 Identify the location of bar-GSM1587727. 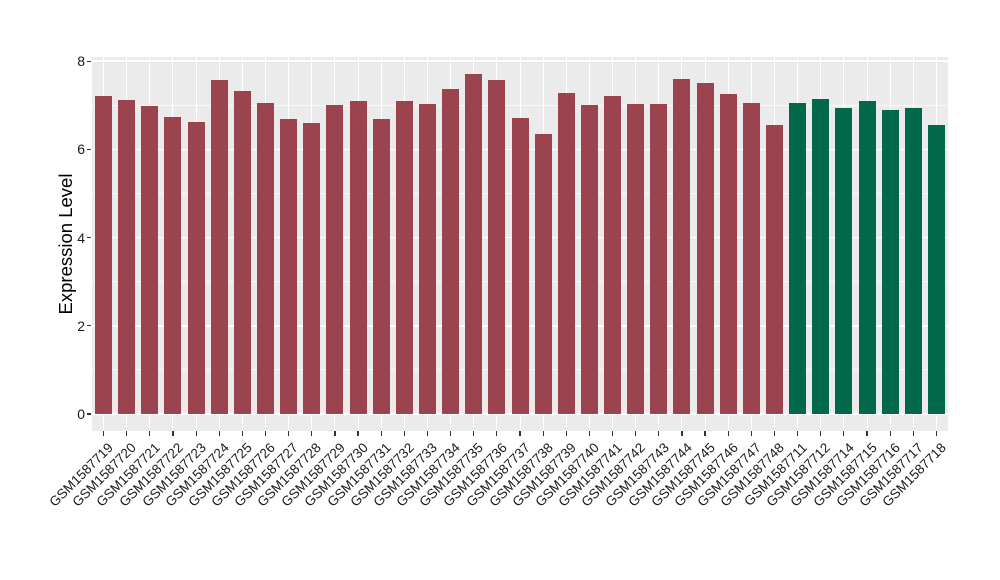
(289, 266).